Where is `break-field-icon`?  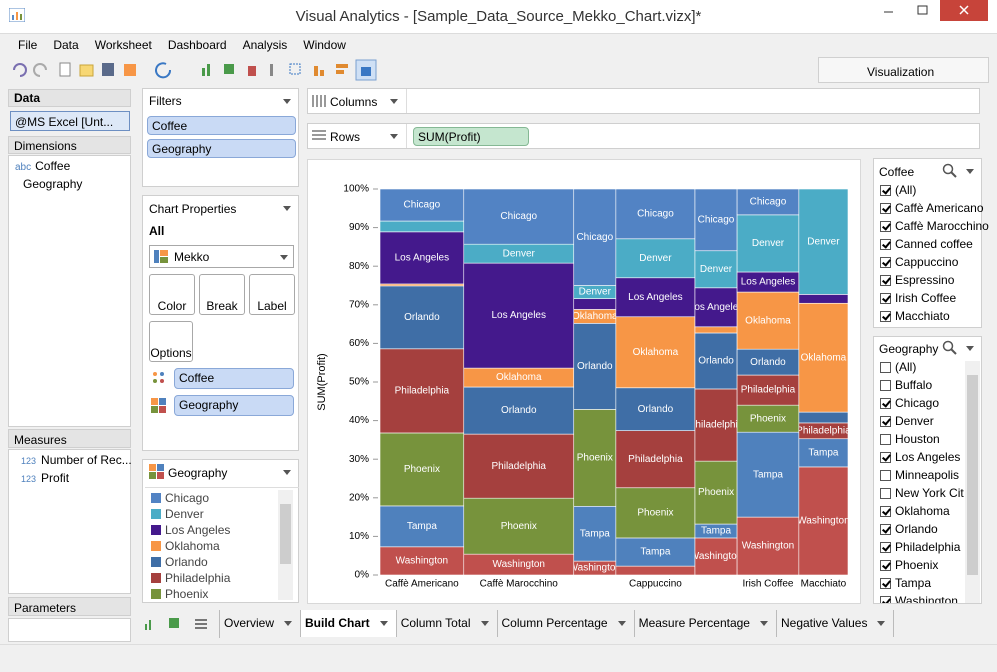 break-field-icon is located at coordinates (158, 405).